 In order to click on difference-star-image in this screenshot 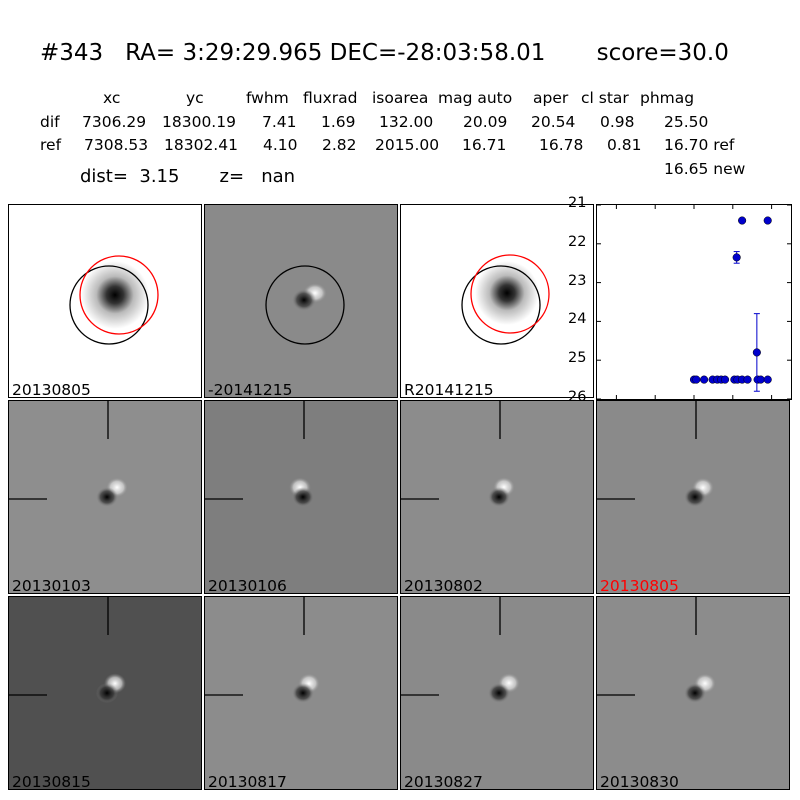, I will do `click(305, 305)`.